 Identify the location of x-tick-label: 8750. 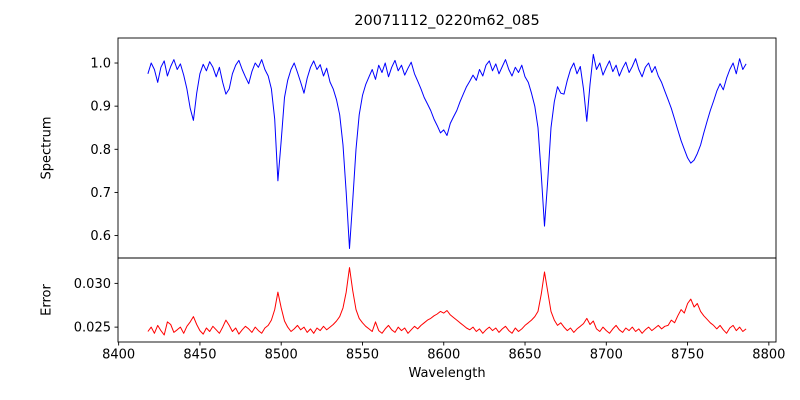
(687, 355).